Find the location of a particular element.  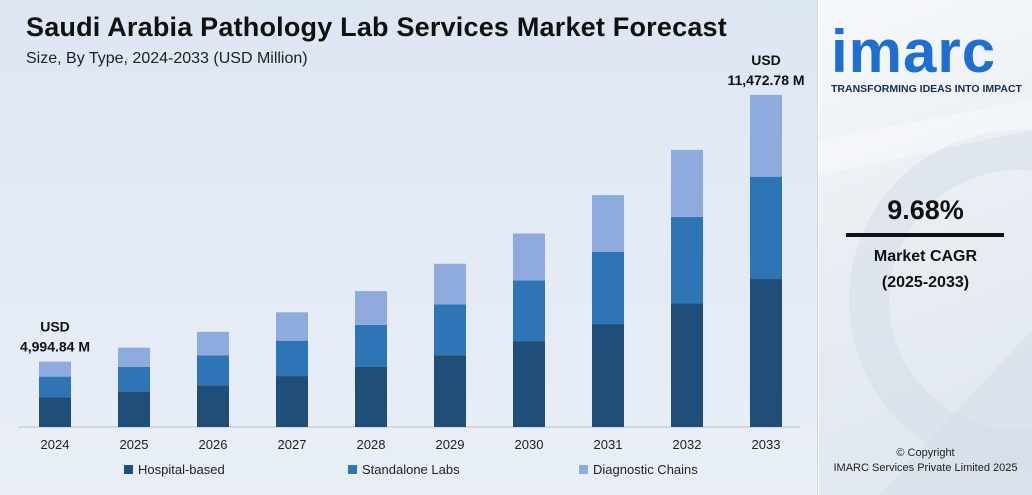

bar-diagnostic-chains-2029 is located at coordinates (450, 284).